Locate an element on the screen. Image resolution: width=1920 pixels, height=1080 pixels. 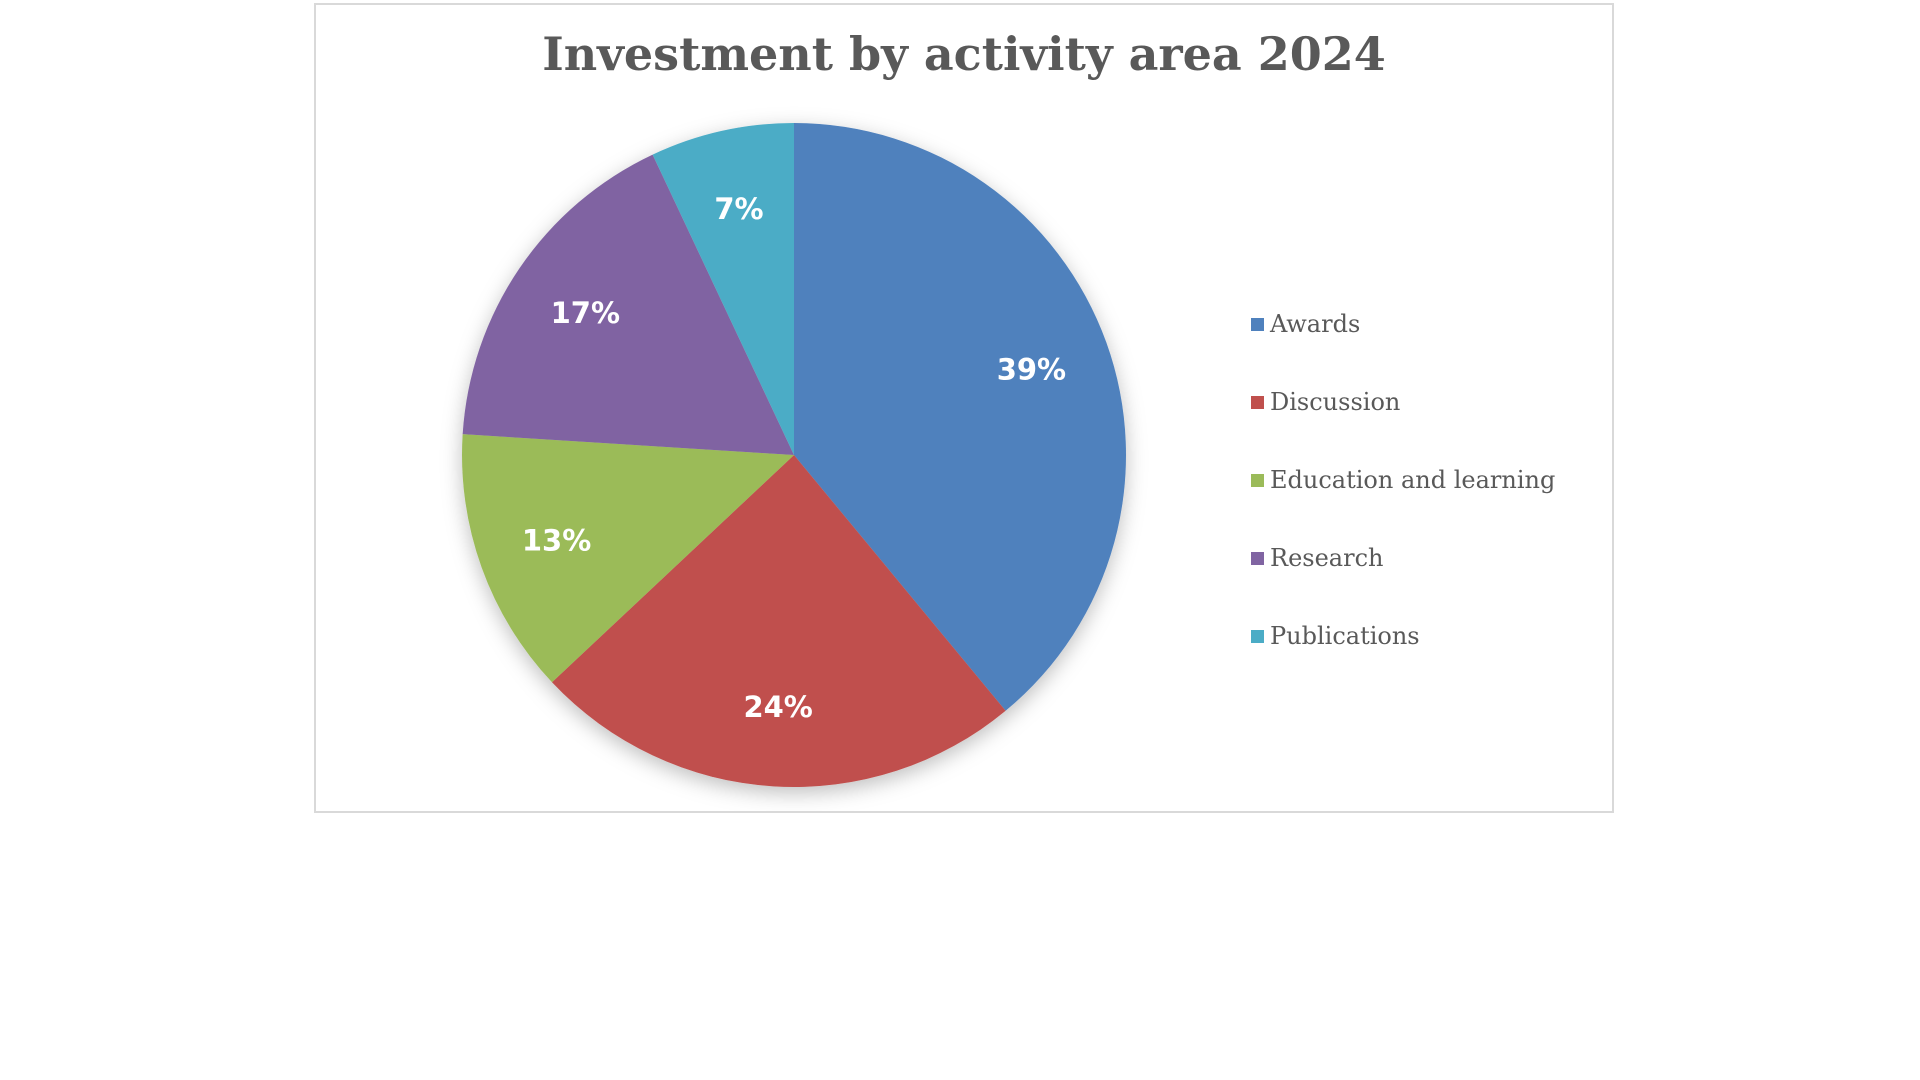
legend-label: Publications is located at coordinates (1345, 636).